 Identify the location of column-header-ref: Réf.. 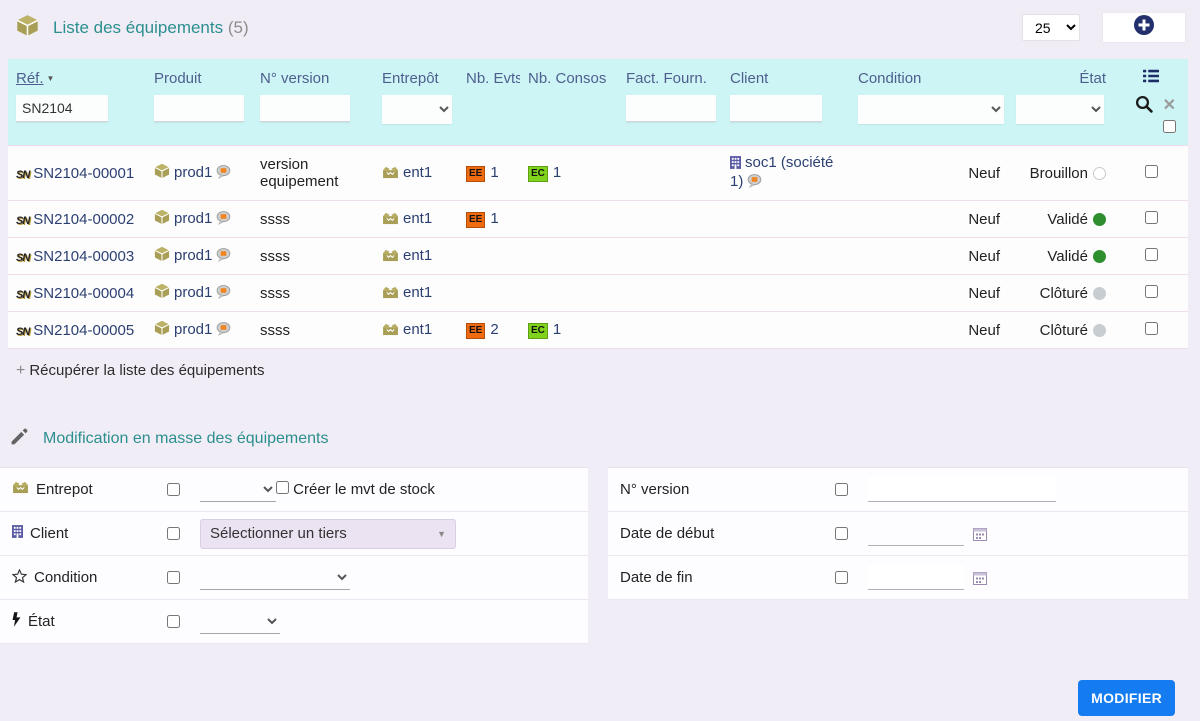
(30, 78).